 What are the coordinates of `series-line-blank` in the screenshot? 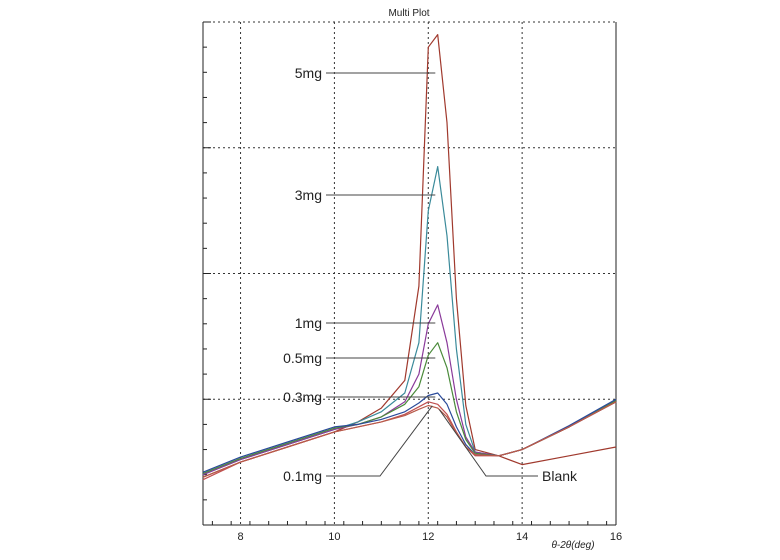 It's located at (409, 439).